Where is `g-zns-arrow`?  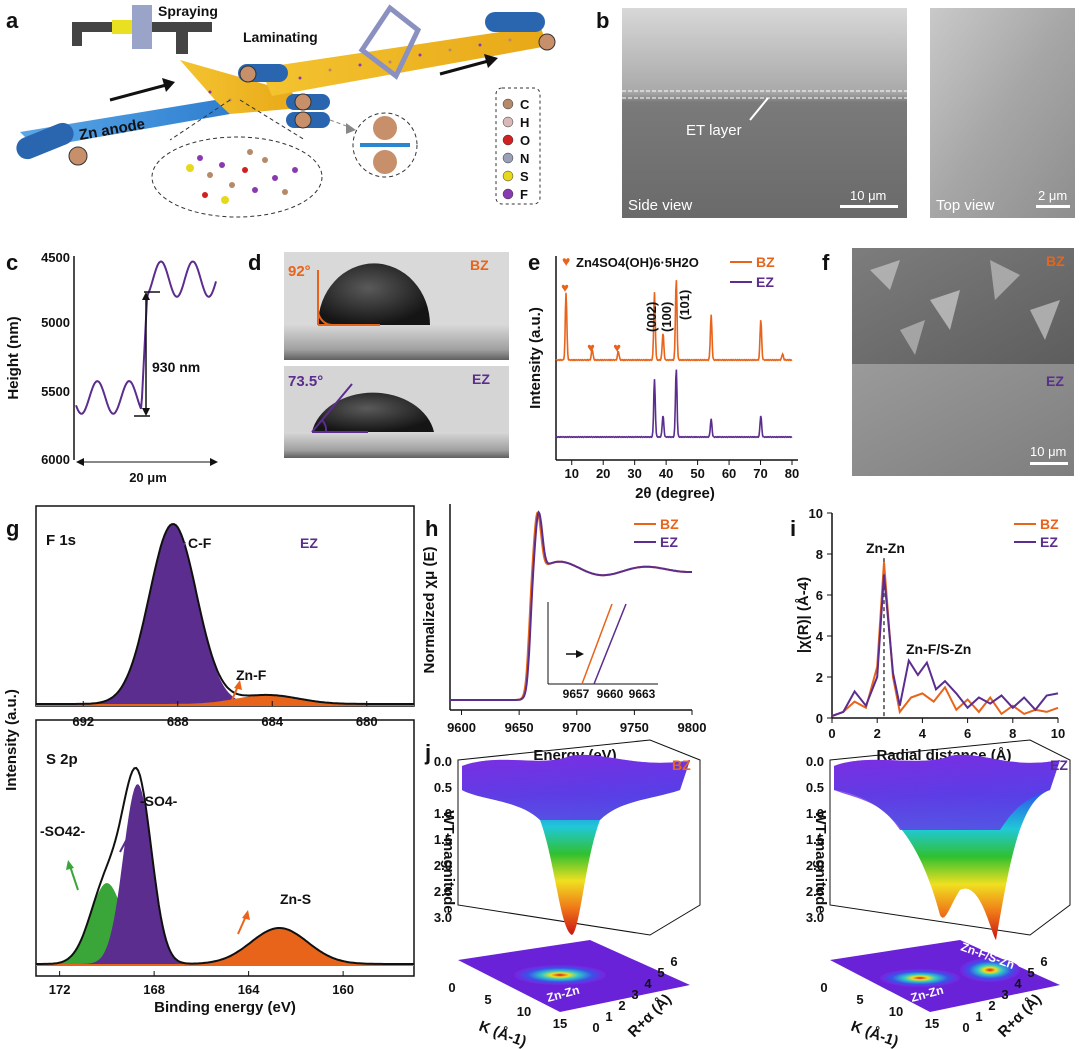
g-zns-arrow is located at coordinates (242, 925).